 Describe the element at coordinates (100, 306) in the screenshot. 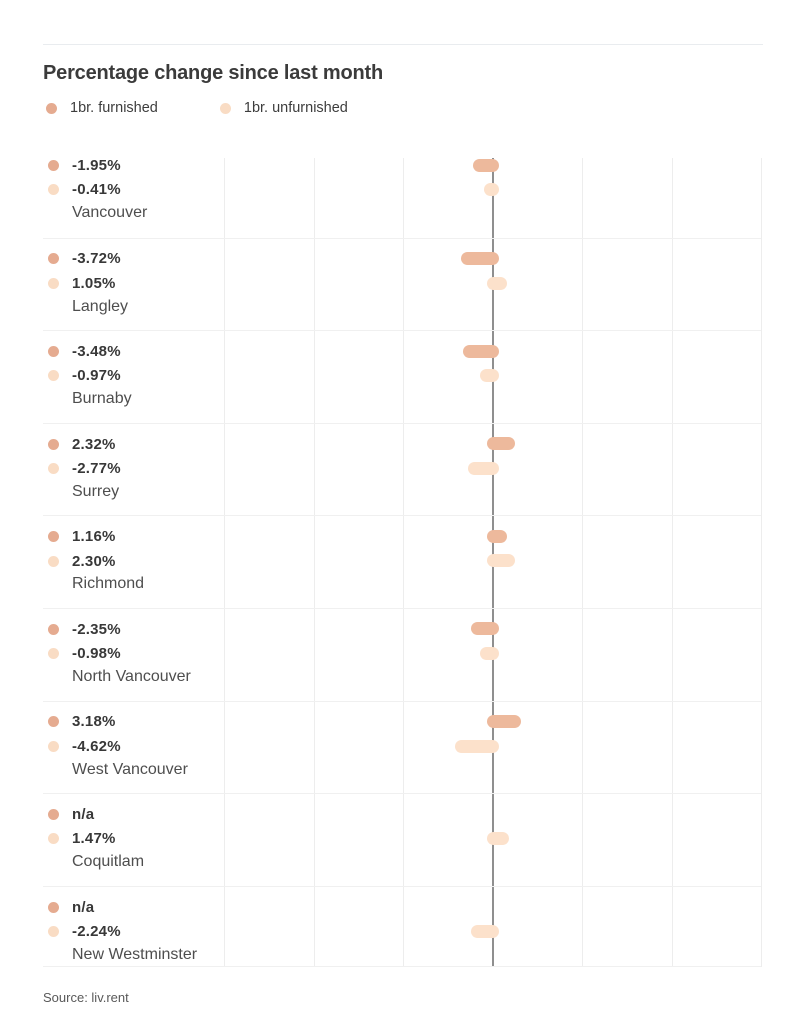

I see `city-label: Langley` at that location.